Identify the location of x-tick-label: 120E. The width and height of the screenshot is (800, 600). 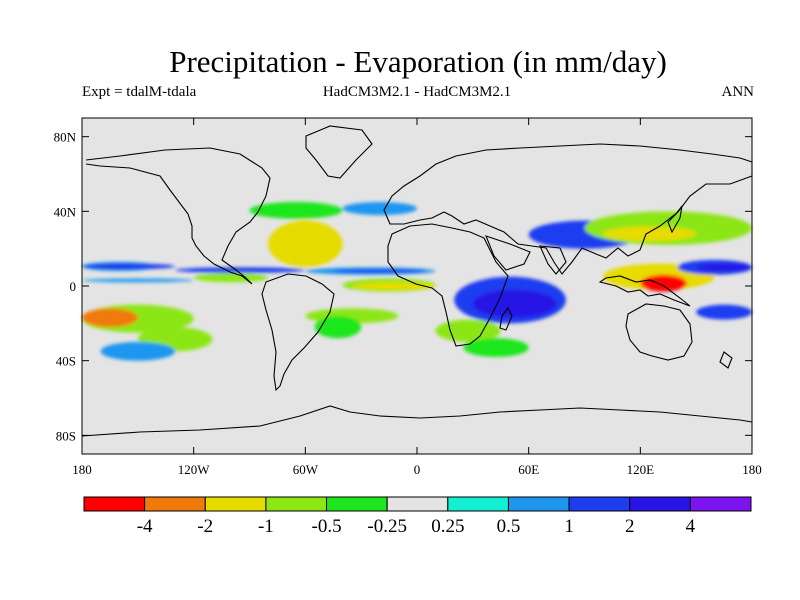
(641, 469).